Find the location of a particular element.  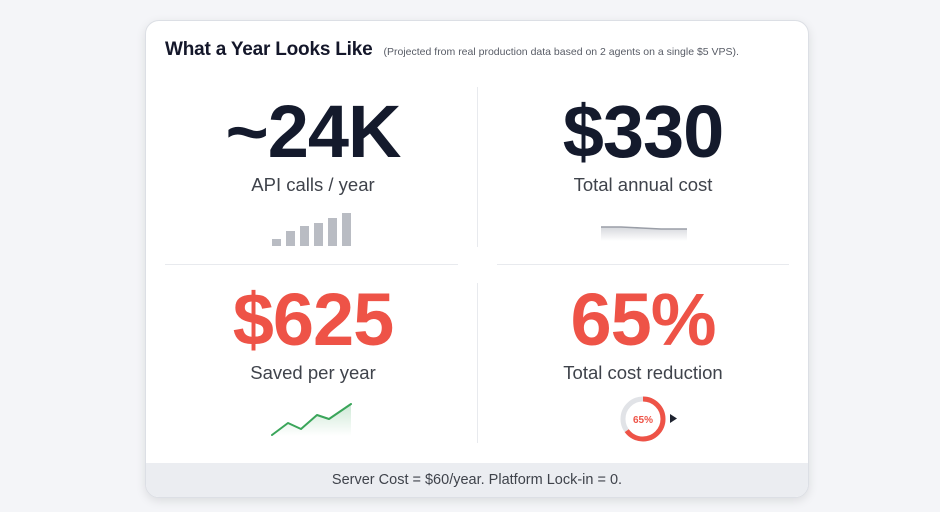

stat-value: $625 is located at coordinates (313, 319).